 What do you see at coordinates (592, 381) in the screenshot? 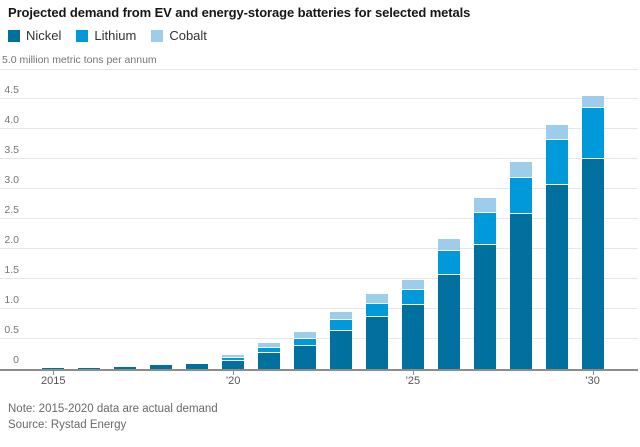
I see `x-axis-label: ’30` at bounding box center [592, 381].